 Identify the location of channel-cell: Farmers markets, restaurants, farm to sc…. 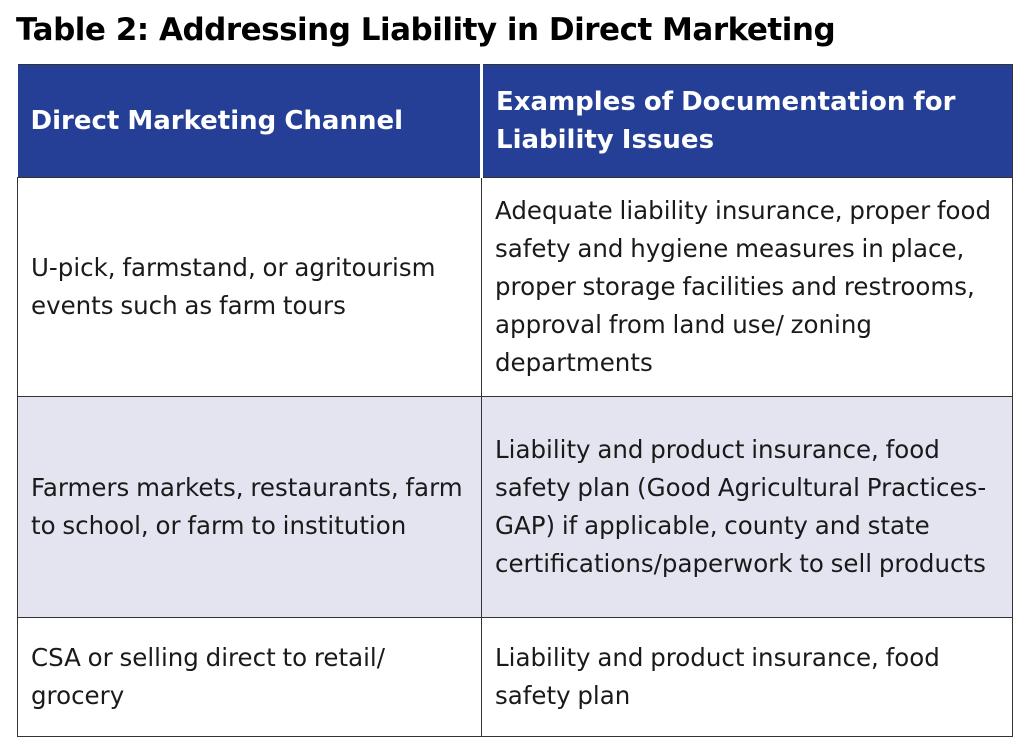
(249, 507).